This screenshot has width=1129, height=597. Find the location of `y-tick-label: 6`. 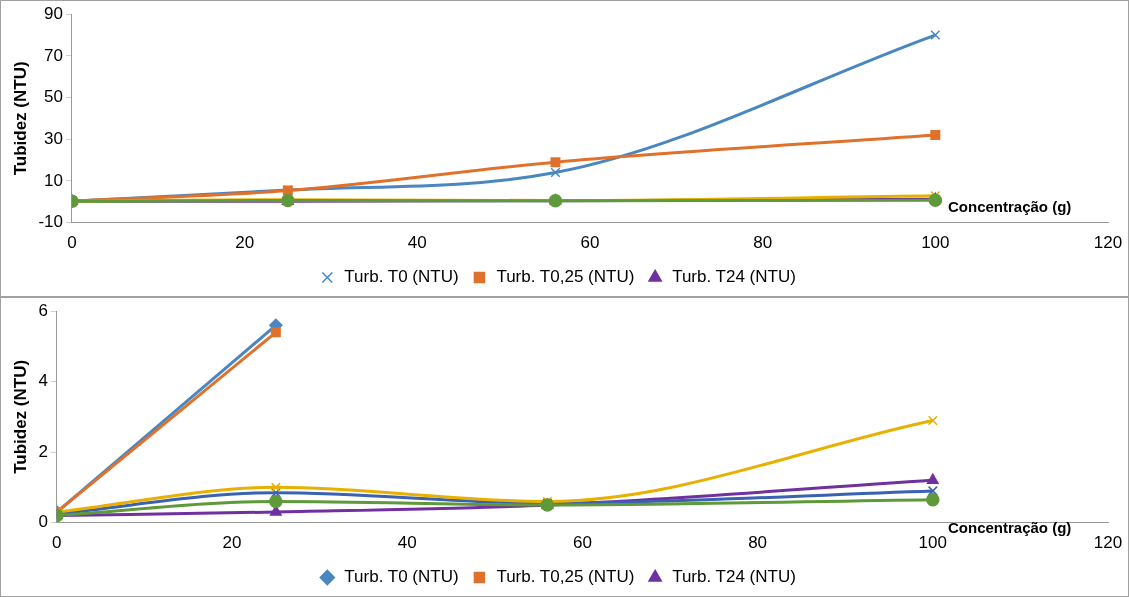

y-tick-label: 6 is located at coordinates (43, 310).